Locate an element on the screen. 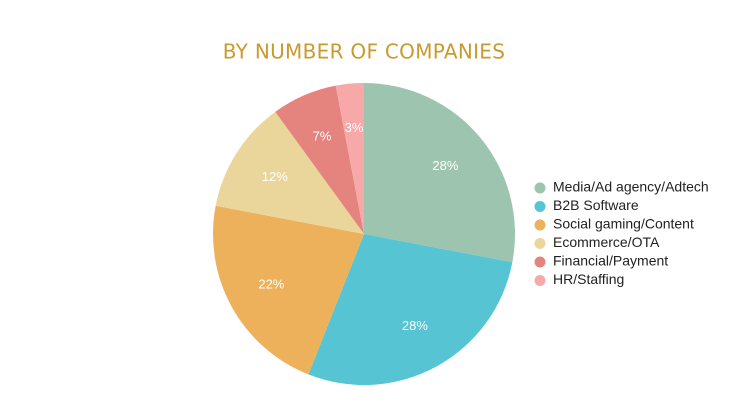  legend-label: Ecommerce/OTA is located at coordinates (606, 242).